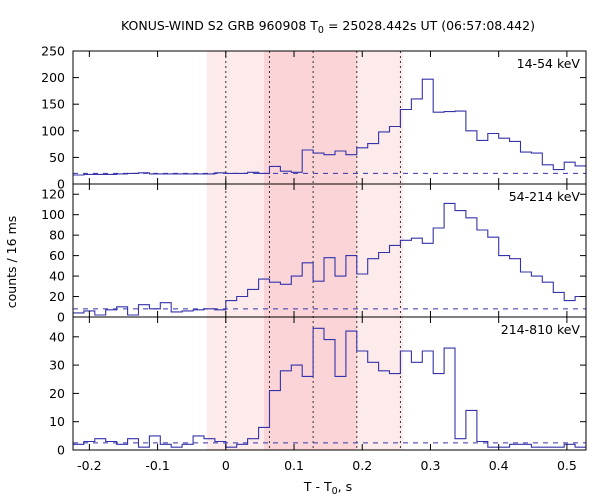  Describe the element at coordinates (53, 77) in the screenshot. I see `y-tick-label: 200` at that location.